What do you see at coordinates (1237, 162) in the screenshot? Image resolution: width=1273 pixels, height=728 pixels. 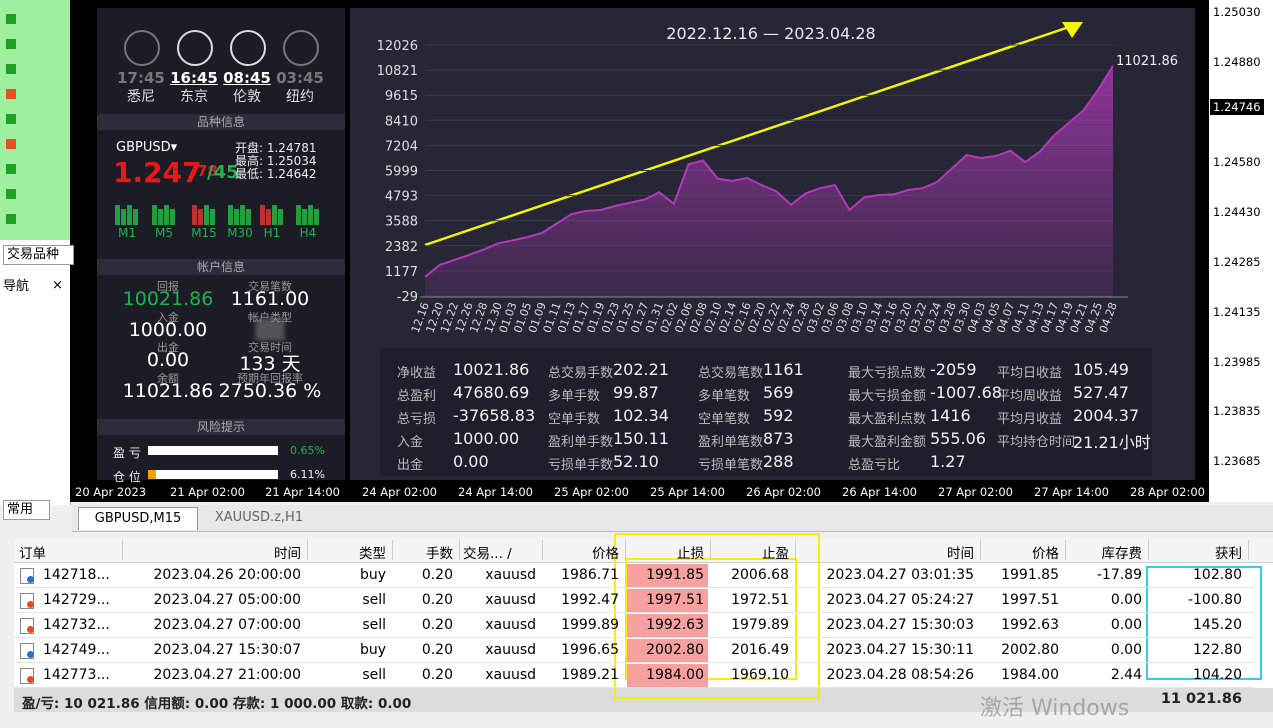 I see `price-label: 1.24580` at bounding box center [1237, 162].